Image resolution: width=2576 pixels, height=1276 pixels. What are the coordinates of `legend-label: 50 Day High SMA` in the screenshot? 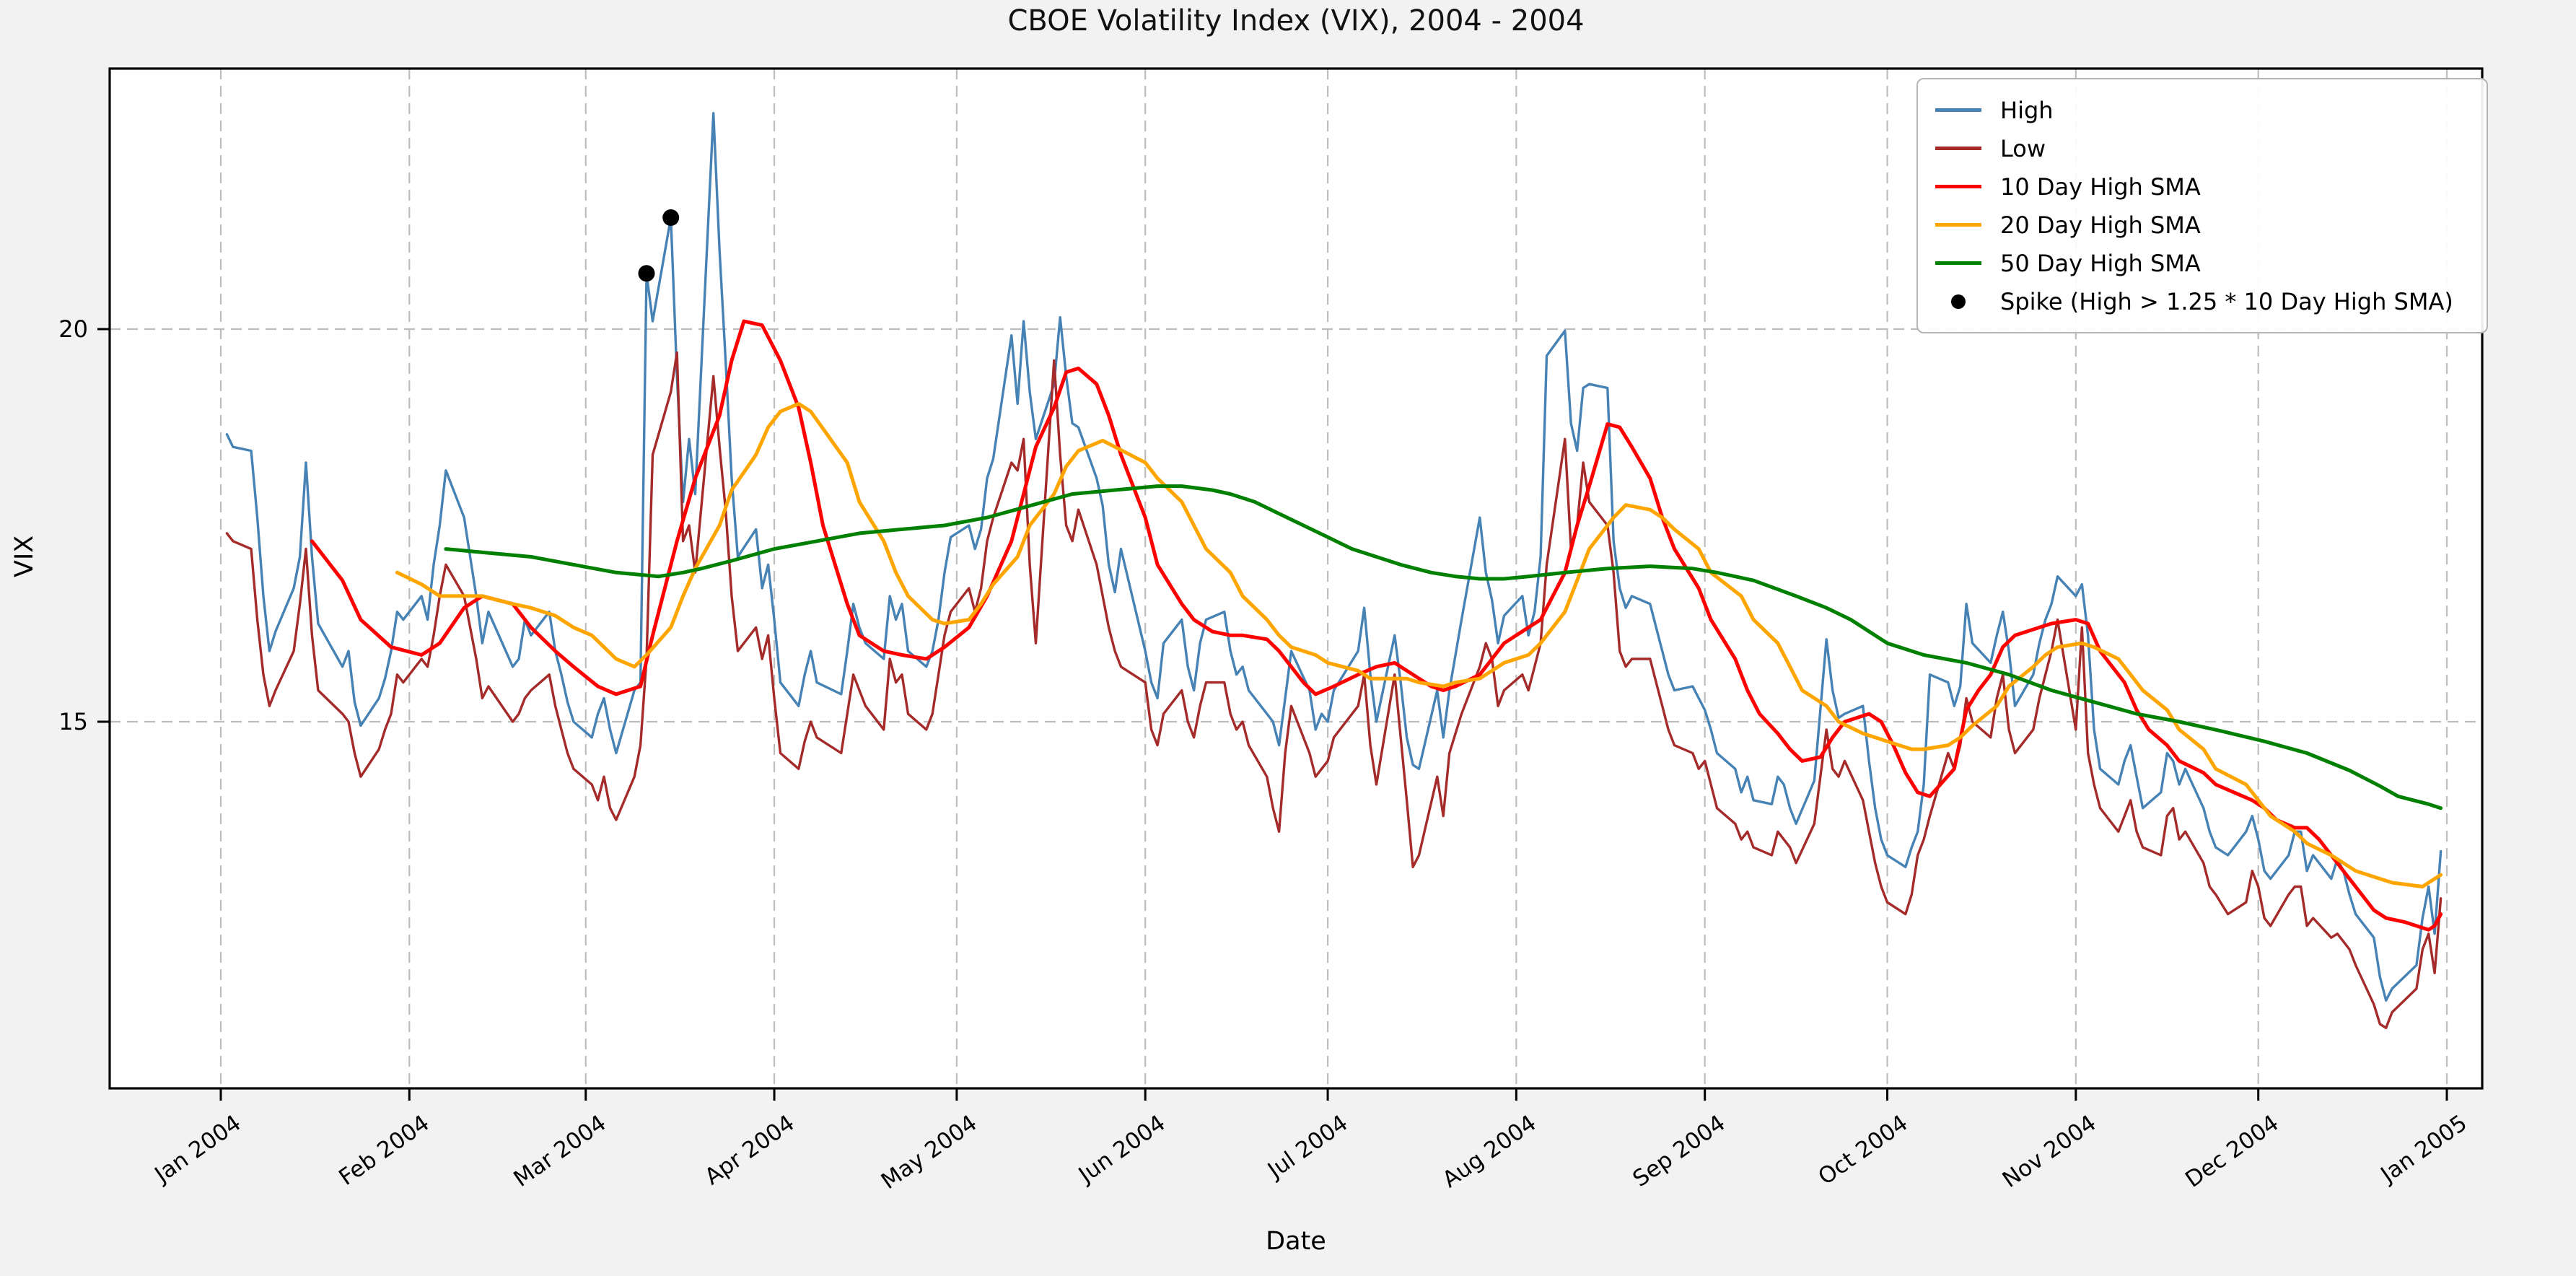 It's located at (2100, 263).